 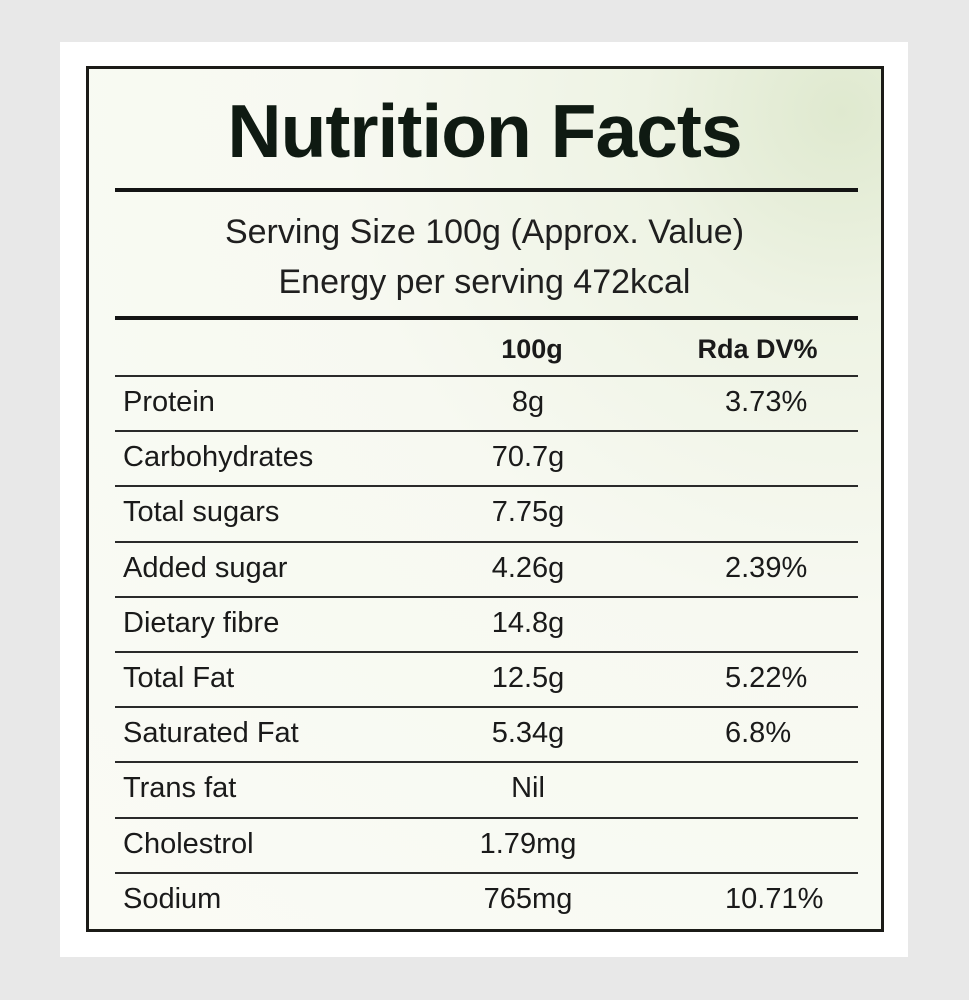 I want to click on serving-size: Serving Size 100g (Approx. Value), so click(x=484, y=232).